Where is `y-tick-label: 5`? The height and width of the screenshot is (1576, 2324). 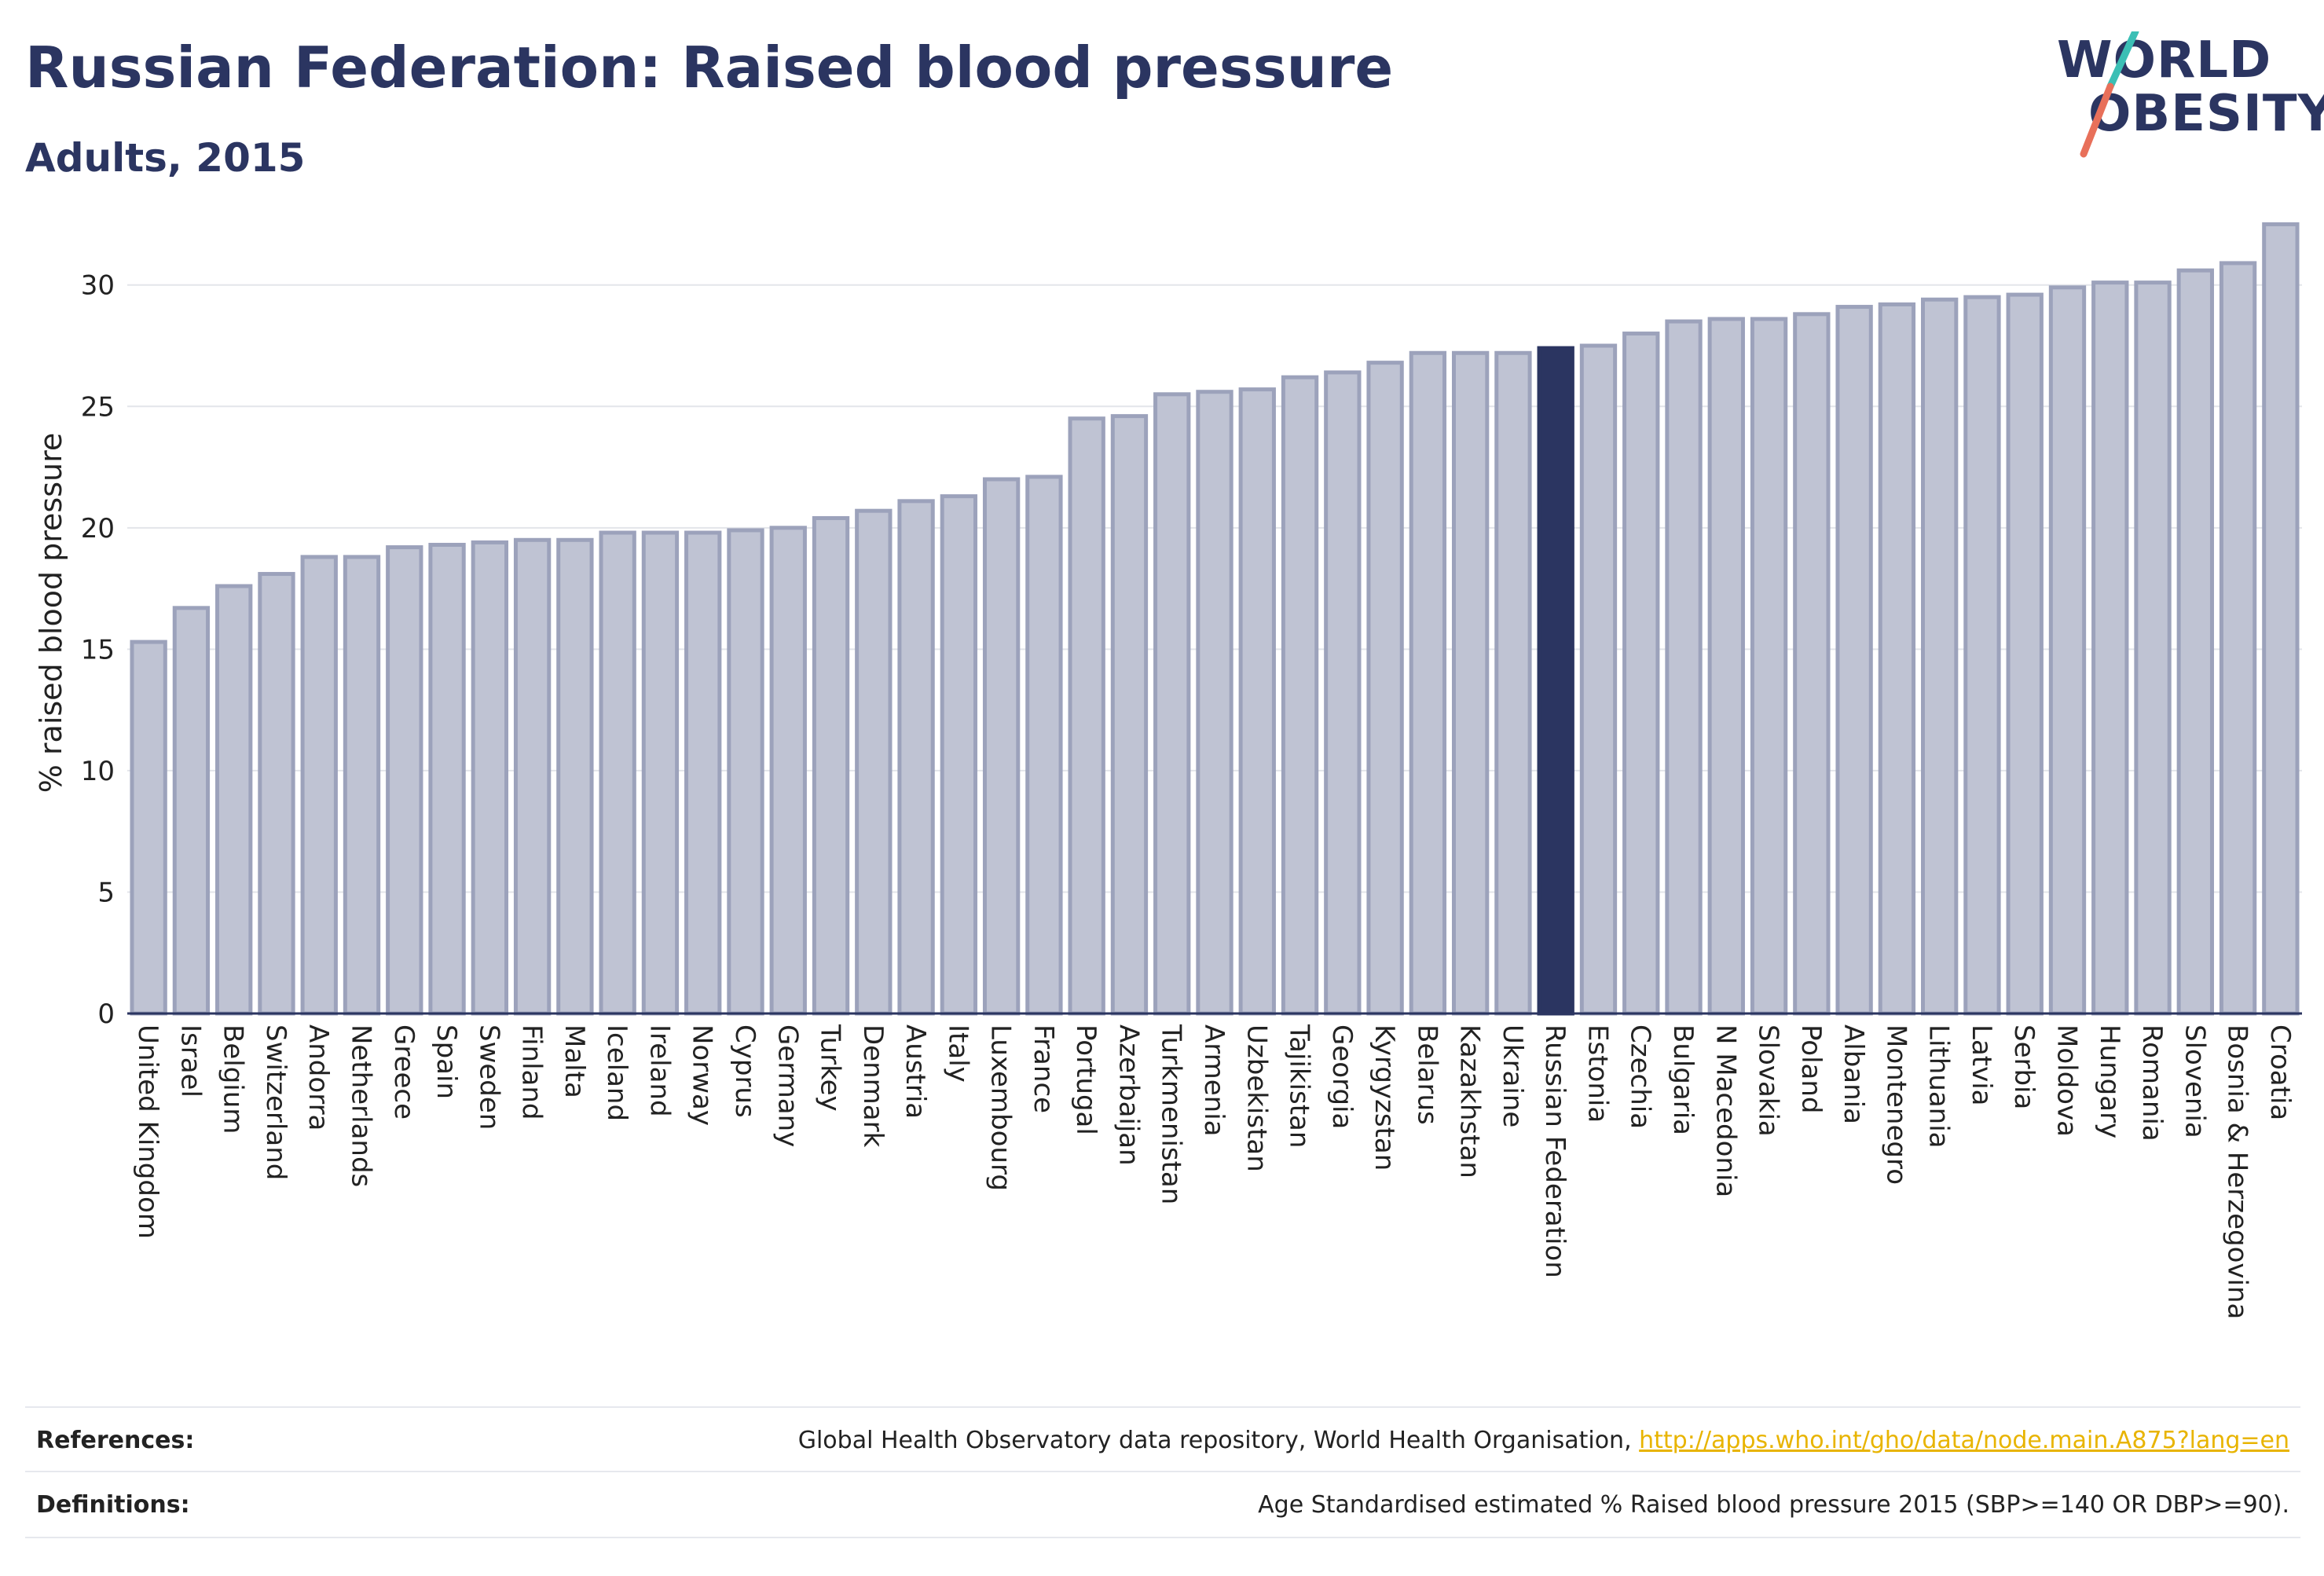 y-tick-label: 5 is located at coordinates (106, 892).